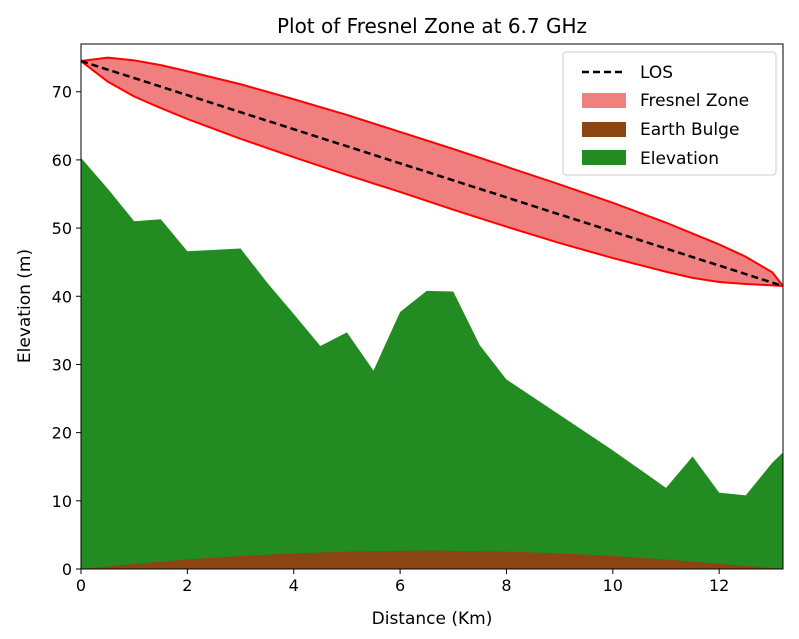 Image resolution: width=799 pixels, height=639 pixels. Describe the element at coordinates (67, 569) in the screenshot. I see `y-tick-label: 0` at that location.